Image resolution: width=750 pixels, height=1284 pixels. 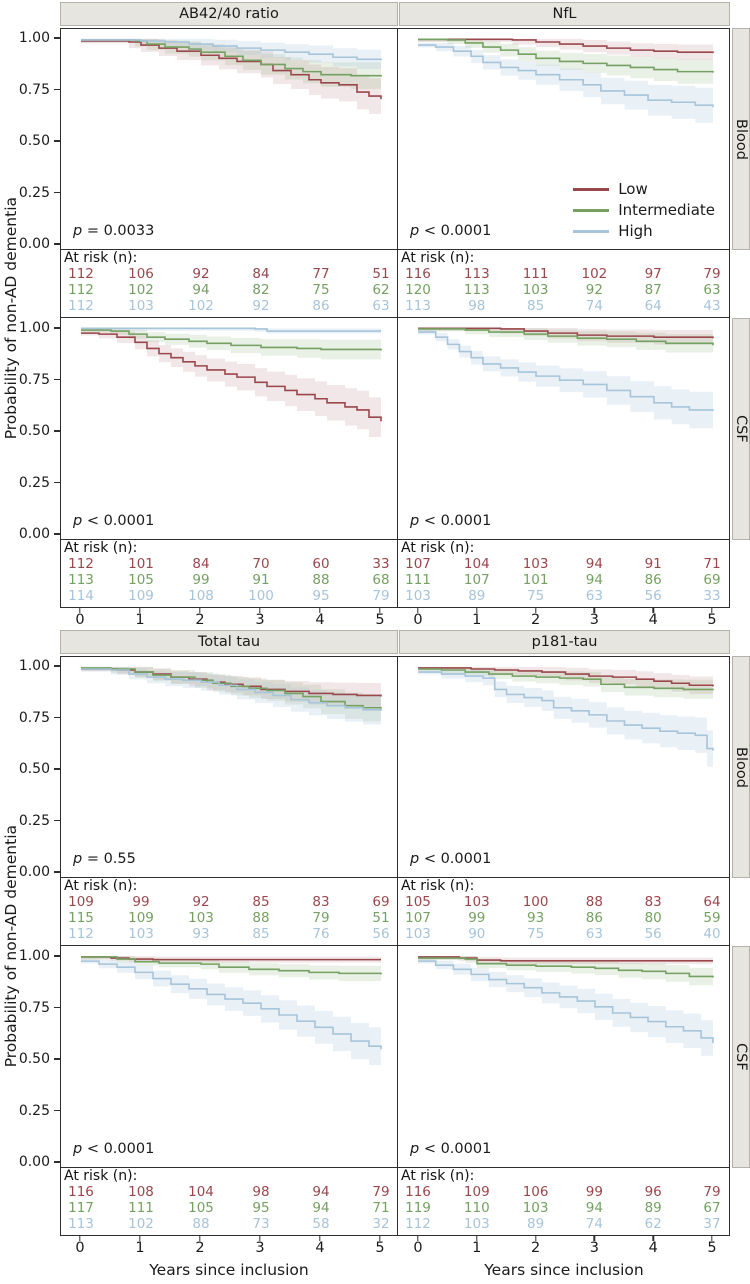 I want to click on at-risk-count: 114, so click(x=81, y=595).